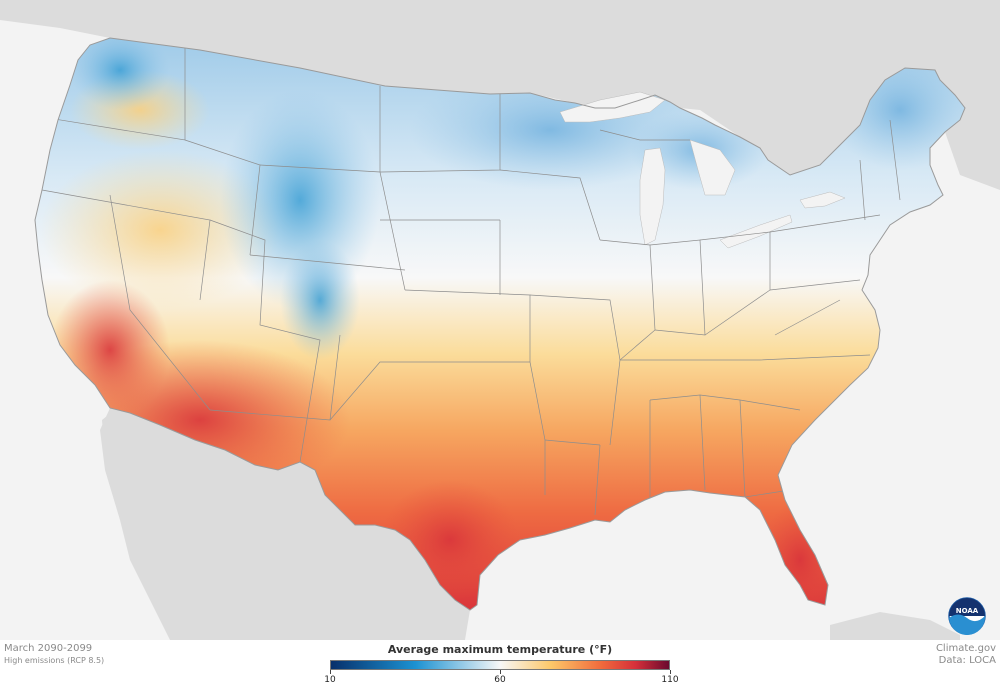 The image size is (1000, 690). What do you see at coordinates (612, 107) in the screenshot?
I see `lake-superior` at bounding box center [612, 107].